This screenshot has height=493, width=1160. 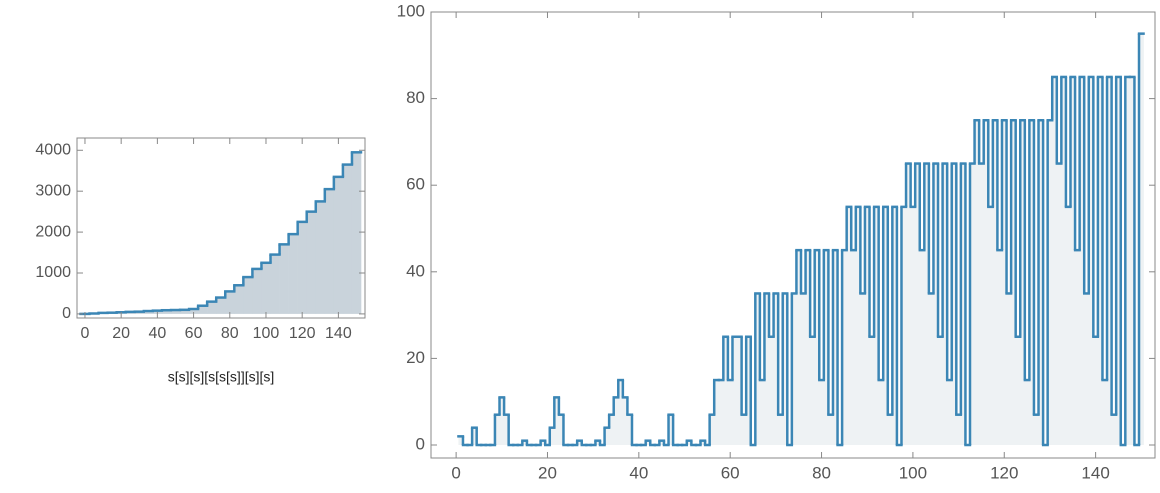 What do you see at coordinates (53, 231) in the screenshot?
I see `y-tick-label: 2000` at bounding box center [53, 231].